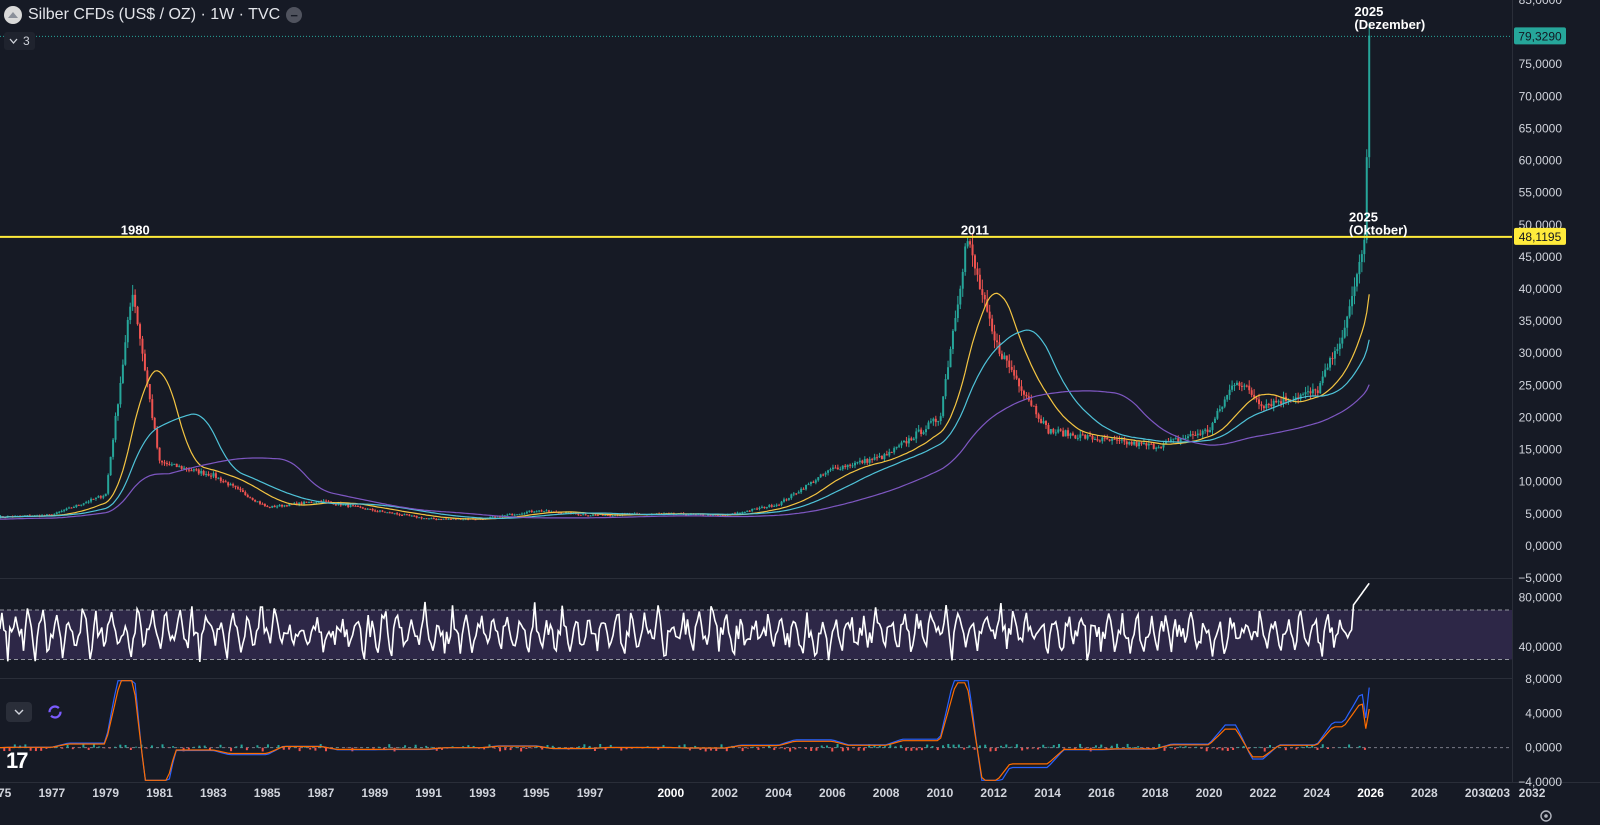  Describe the element at coordinates (13, 15) in the screenshot. I see `silver-coin-icon` at that location.